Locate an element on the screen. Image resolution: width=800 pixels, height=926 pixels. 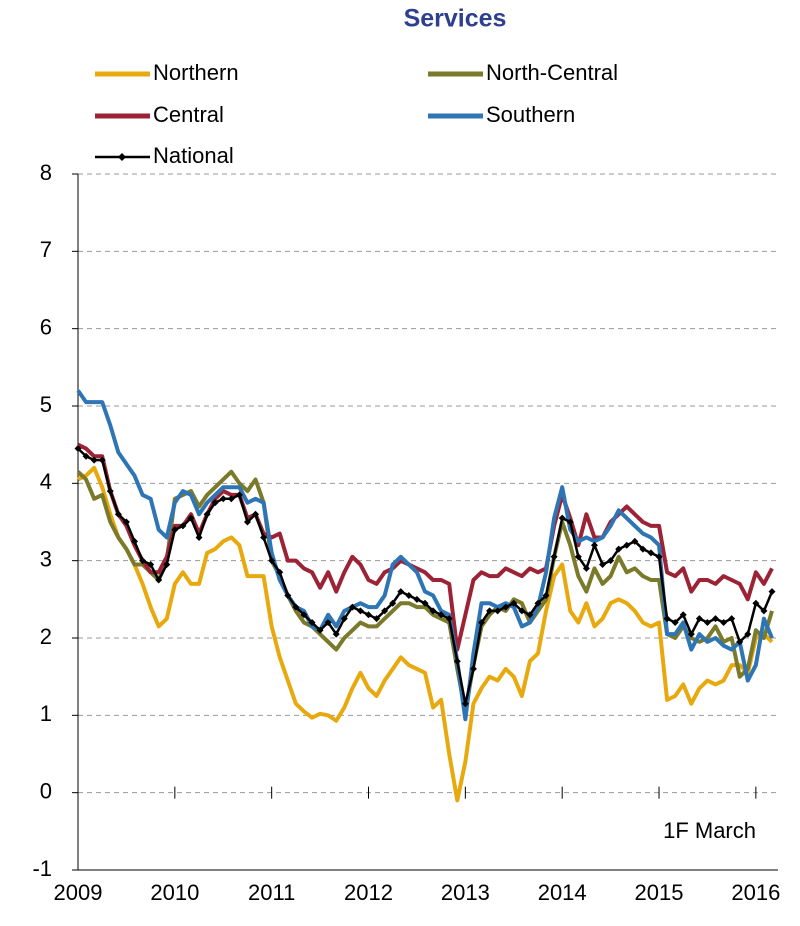
x-tick-label: 2016 is located at coordinates (755, 892).